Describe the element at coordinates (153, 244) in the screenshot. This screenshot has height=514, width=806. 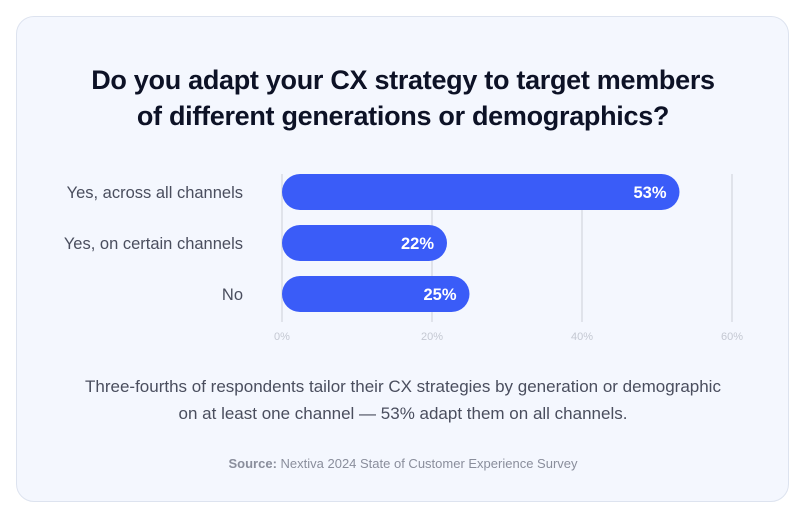
I see `category-label: Yes, on certain channels` at that location.